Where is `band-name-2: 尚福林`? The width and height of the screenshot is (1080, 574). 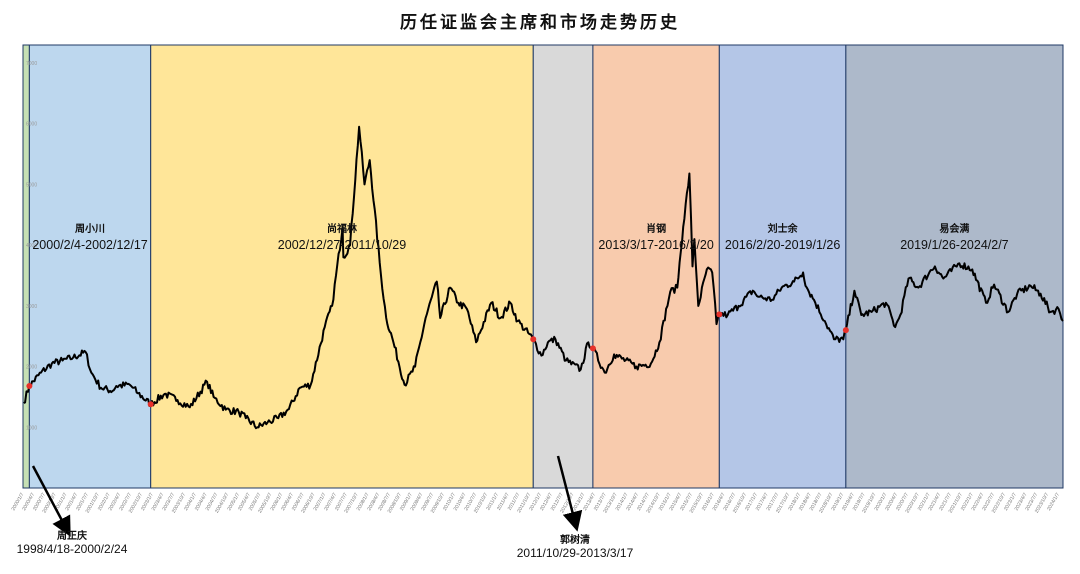
band-name-2: 尚福林 is located at coordinates (342, 228).